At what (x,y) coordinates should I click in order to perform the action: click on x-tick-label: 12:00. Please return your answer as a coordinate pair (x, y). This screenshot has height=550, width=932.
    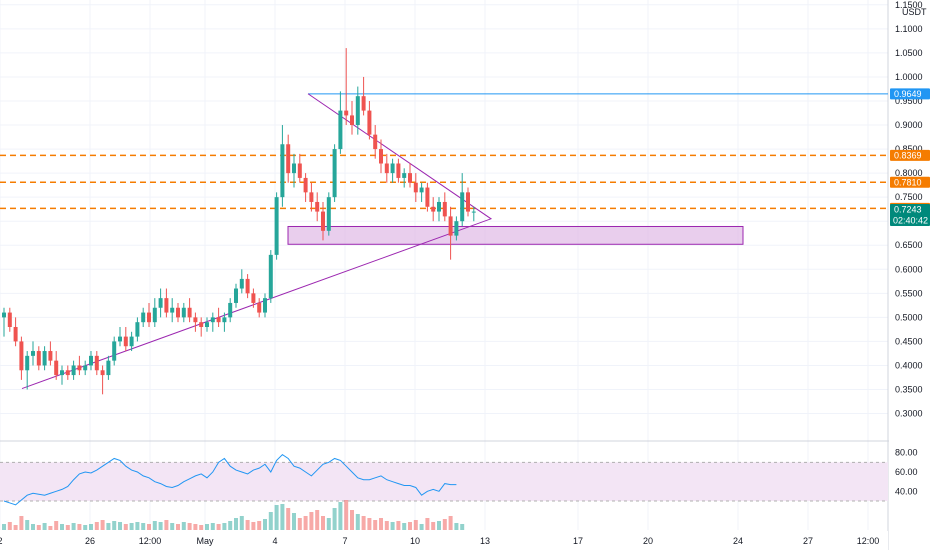
    Looking at the image, I should click on (150, 541).